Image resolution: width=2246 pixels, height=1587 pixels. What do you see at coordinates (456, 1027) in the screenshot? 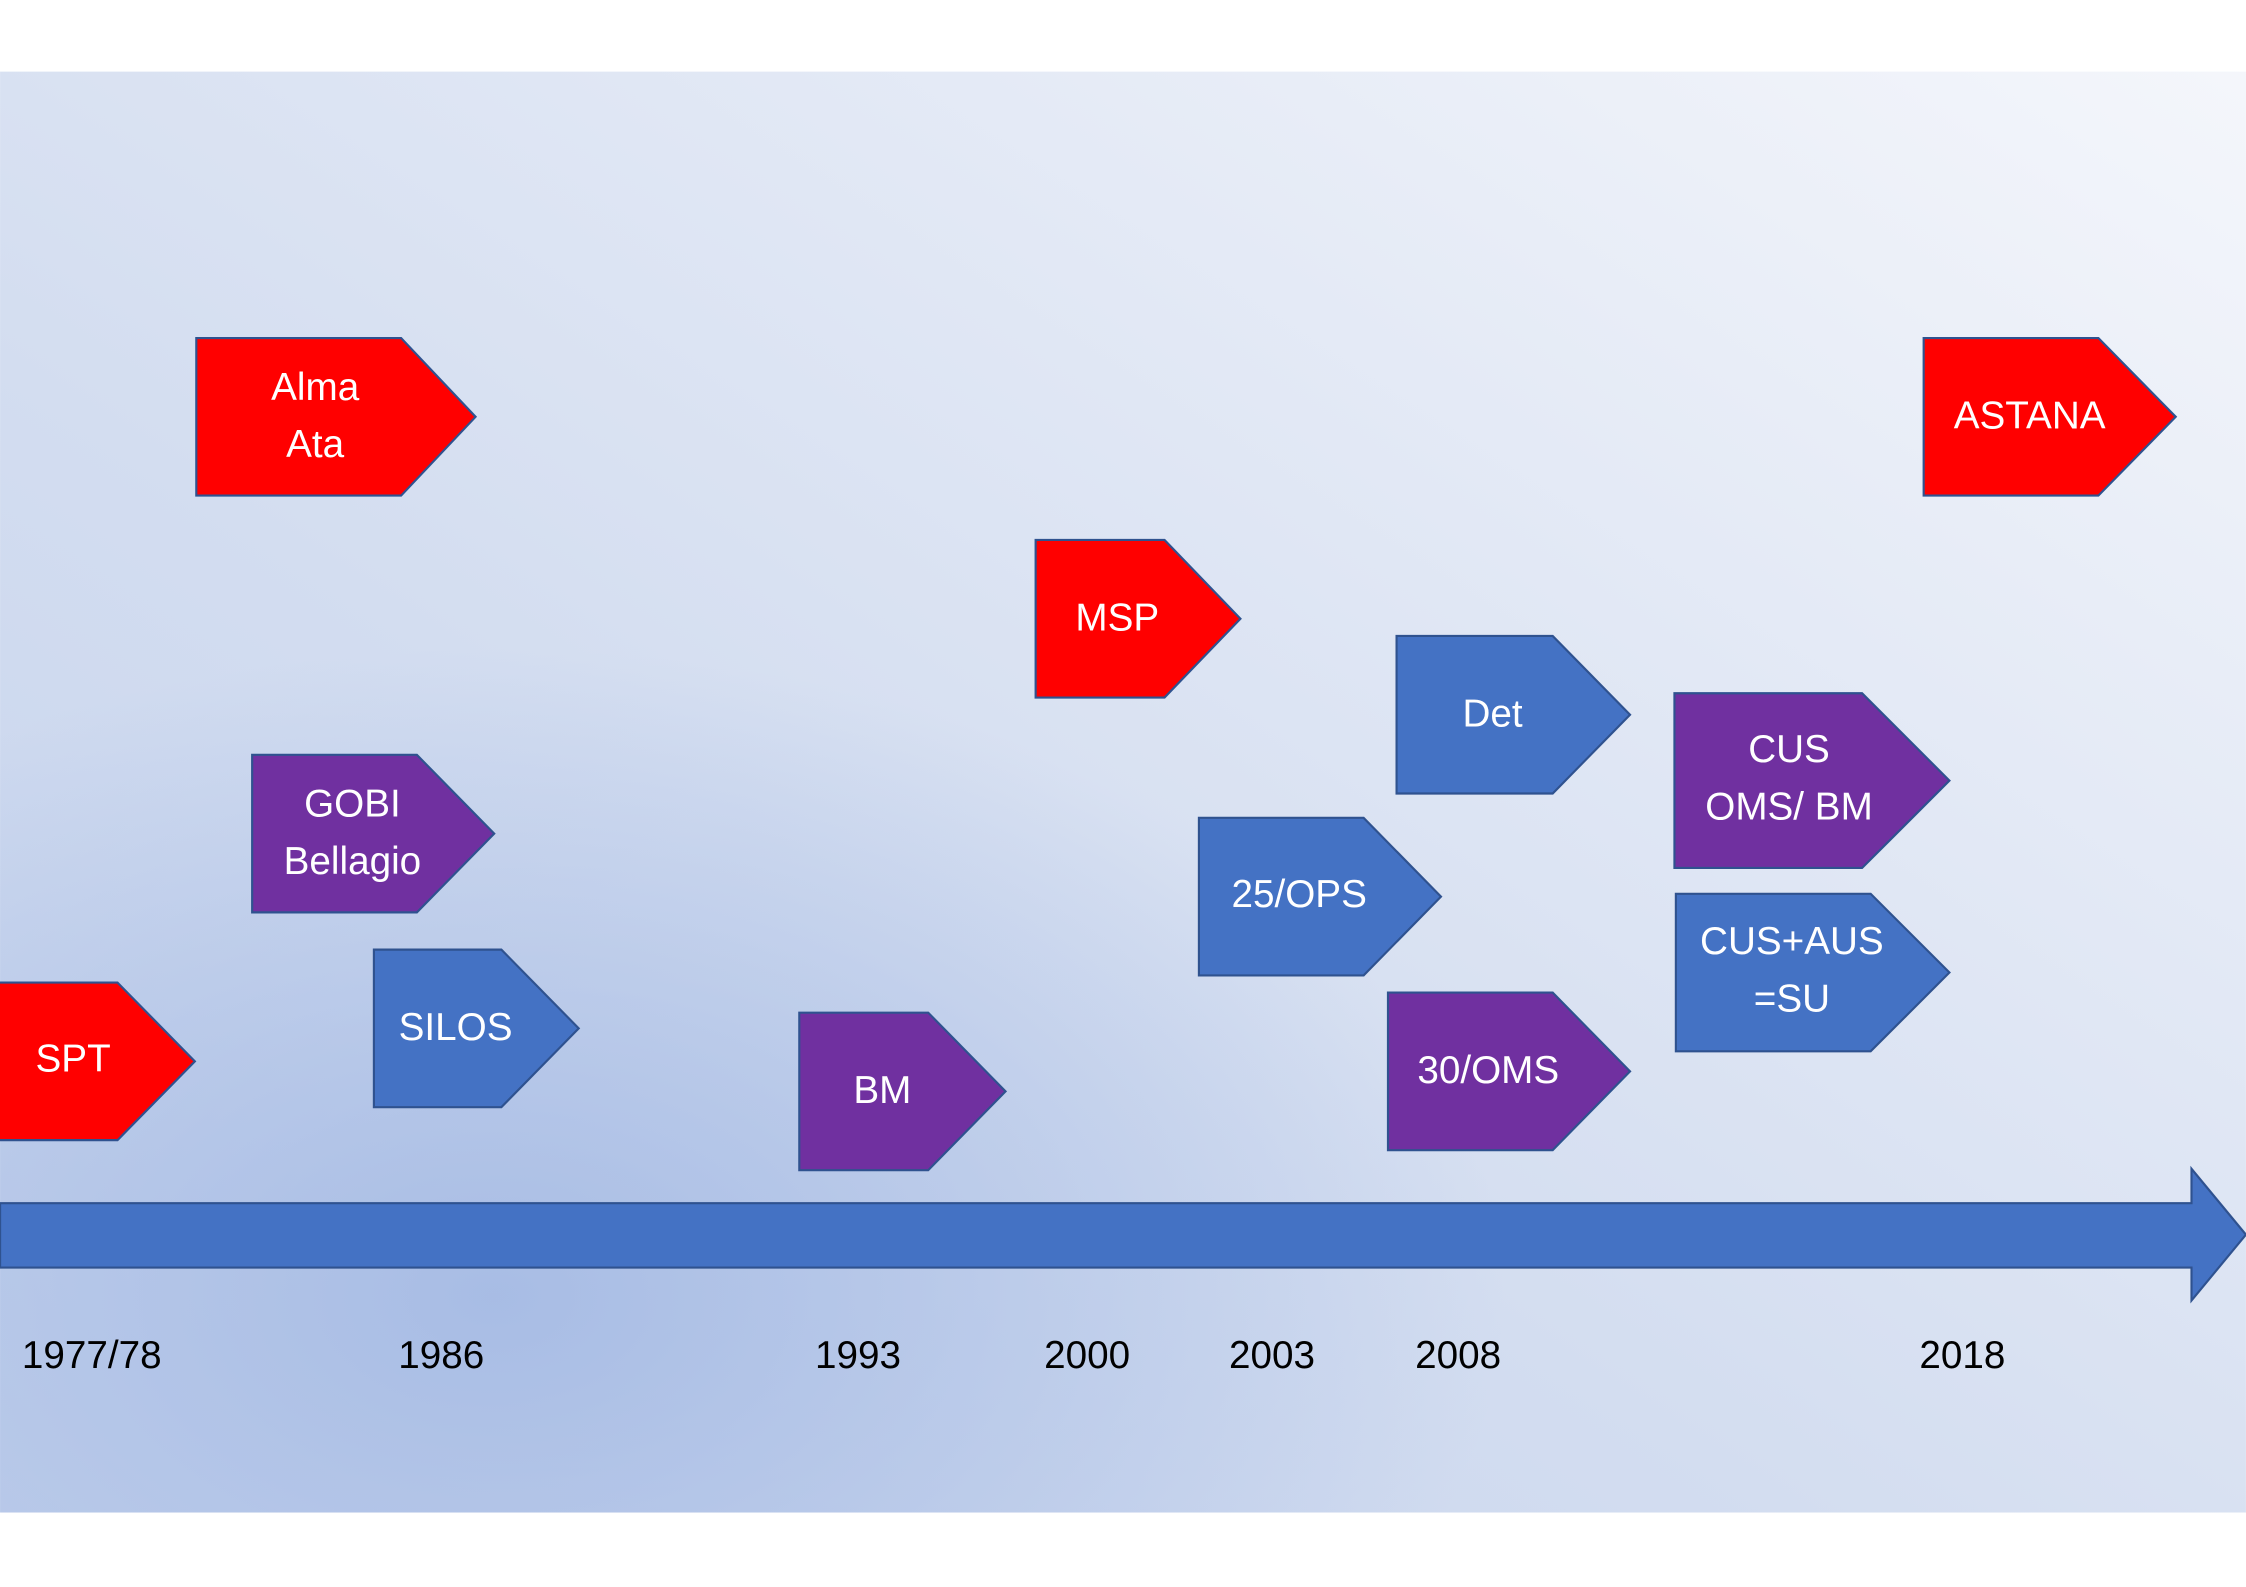
I see `event-label: SILOS` at bounding box center [456, 1027].